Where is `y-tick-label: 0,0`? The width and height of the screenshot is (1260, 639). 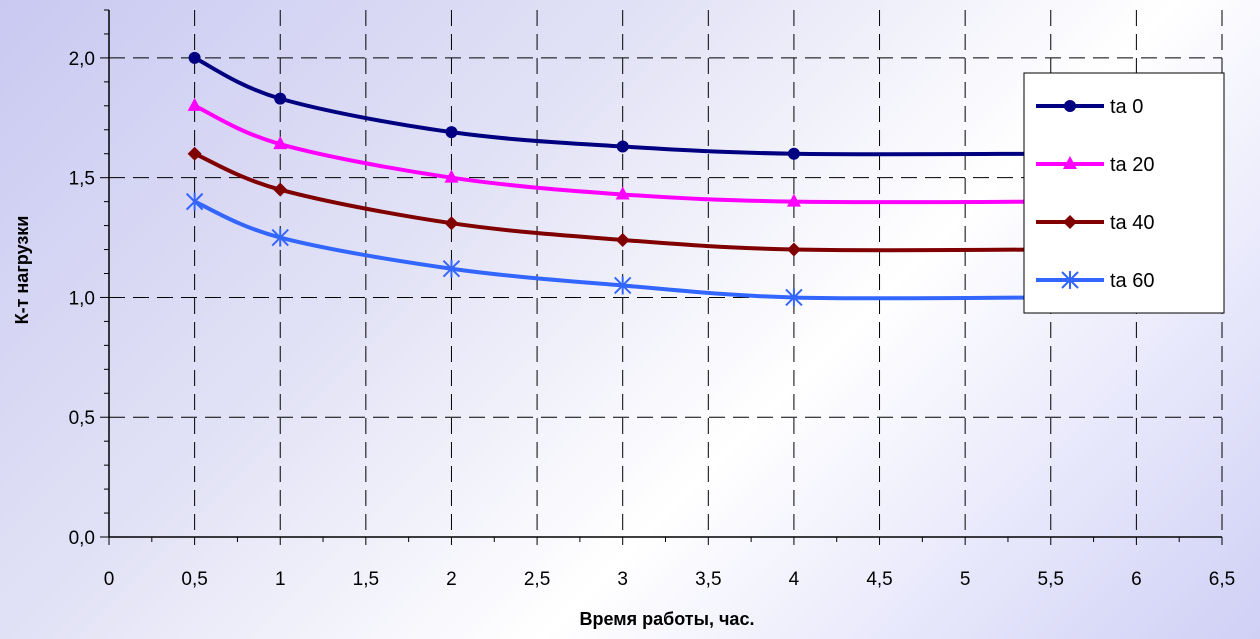 y-tick-label: 0,0 is located at coordinates (82, 538).